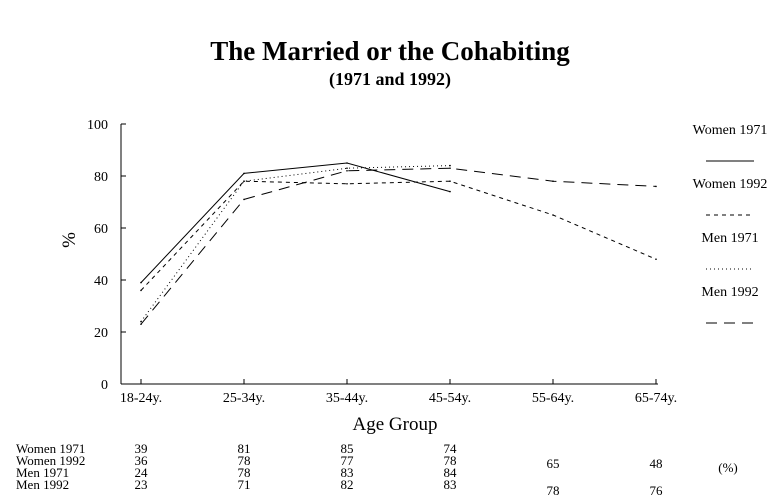  I want to click on x-tick-label: 55-64y., so click(553, 398).